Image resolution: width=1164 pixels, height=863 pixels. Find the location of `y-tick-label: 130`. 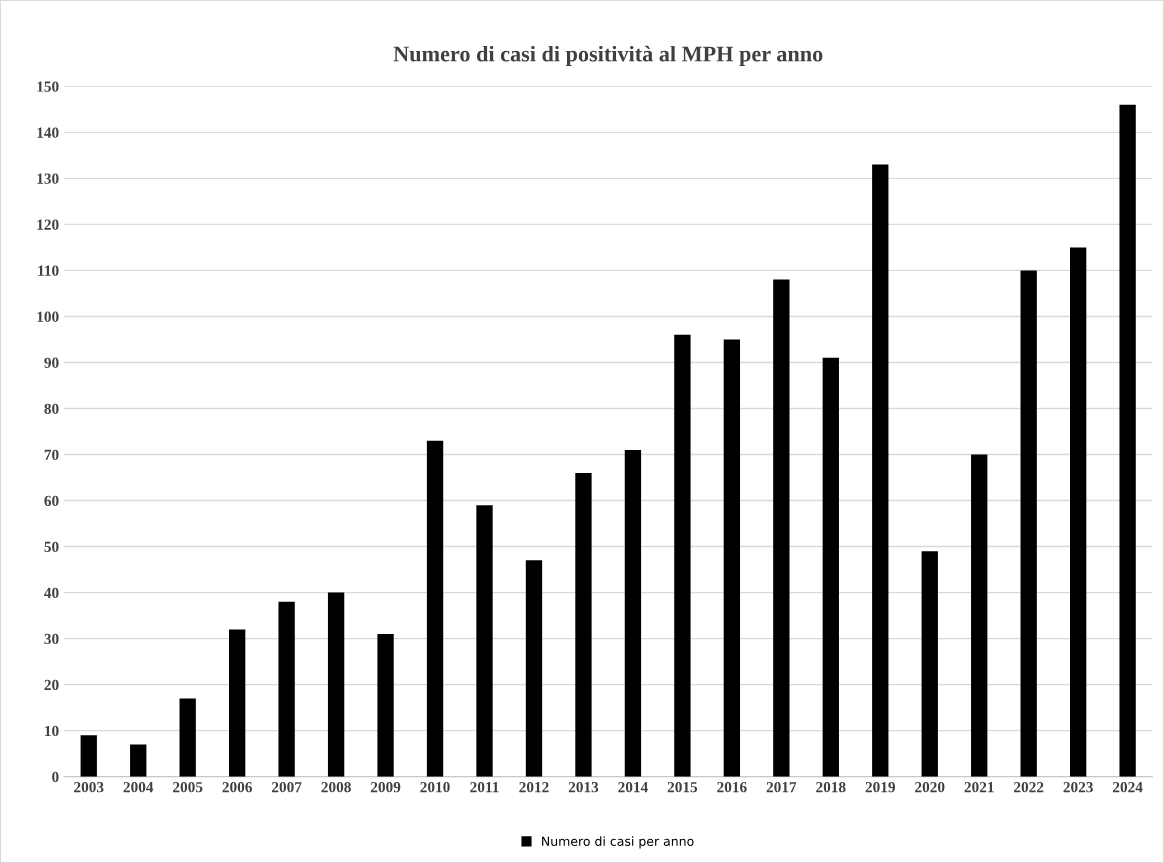

y-tick-label: 130 is located at coordinates (48, 178).